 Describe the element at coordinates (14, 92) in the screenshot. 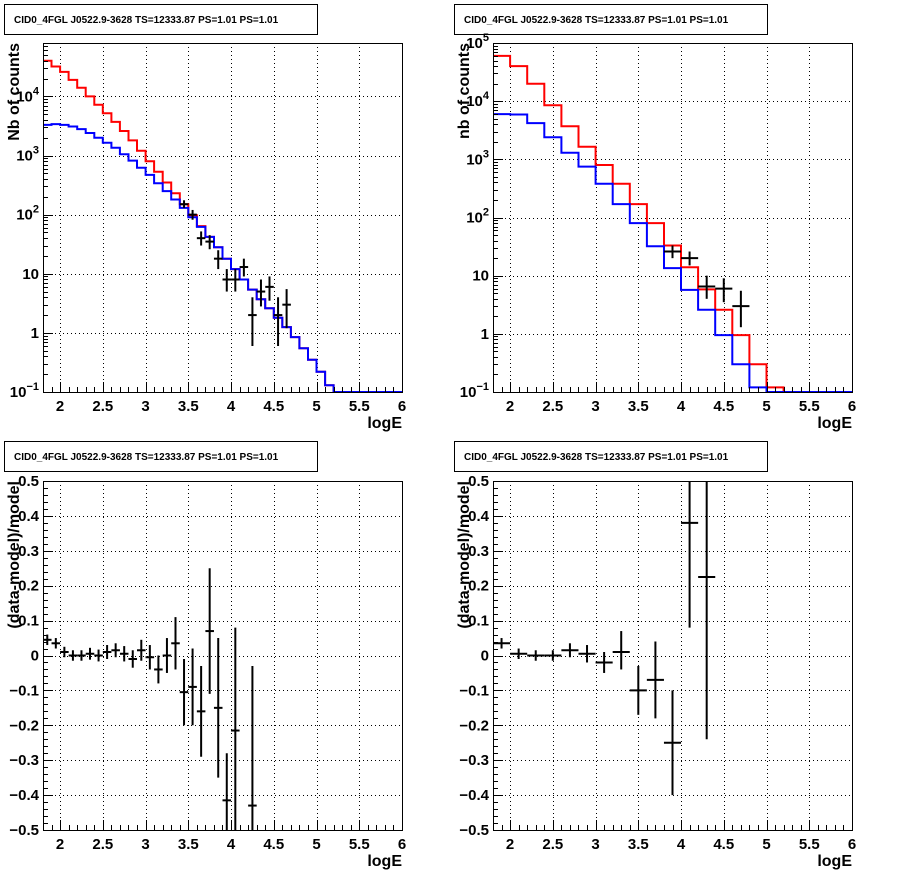

I see `y-axis-label: Nb of counts` at that location.